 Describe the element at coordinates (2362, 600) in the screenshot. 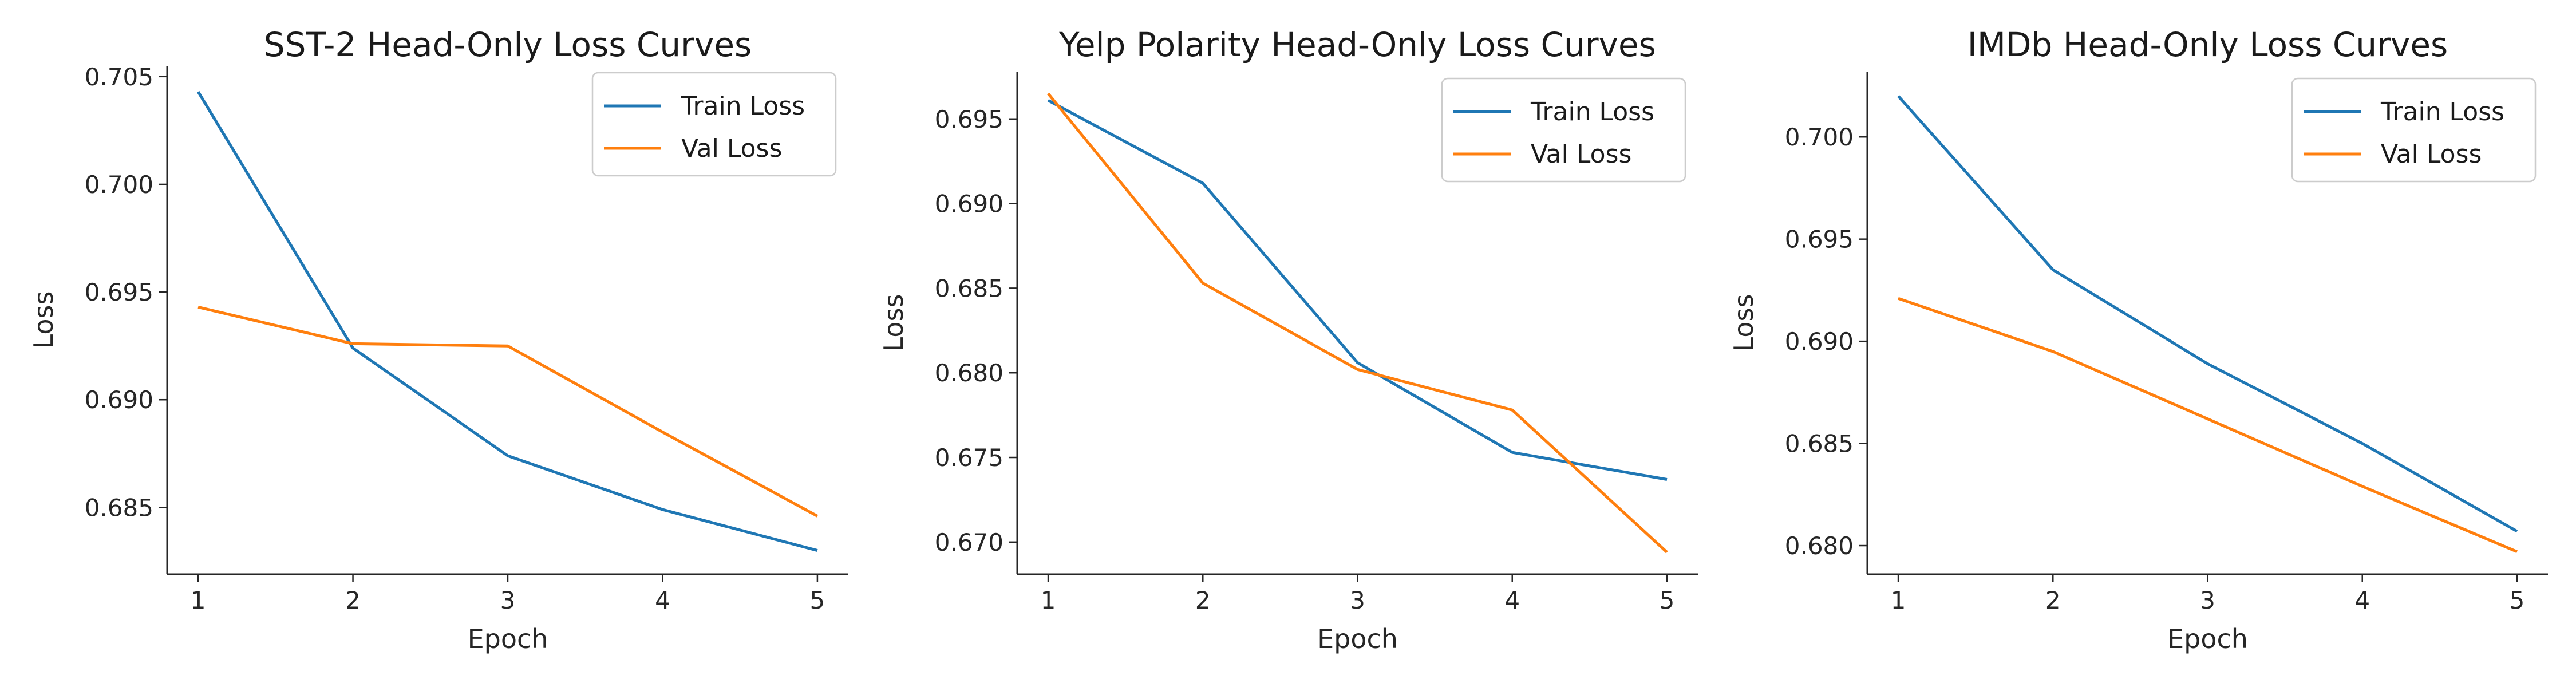

I see `chart-2-x-tick-label: 4` at that location.